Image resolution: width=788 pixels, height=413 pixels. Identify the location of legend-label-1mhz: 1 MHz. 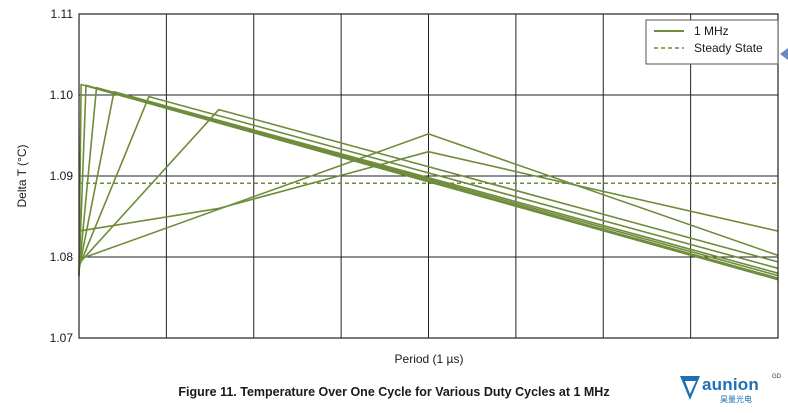
(711, 31).